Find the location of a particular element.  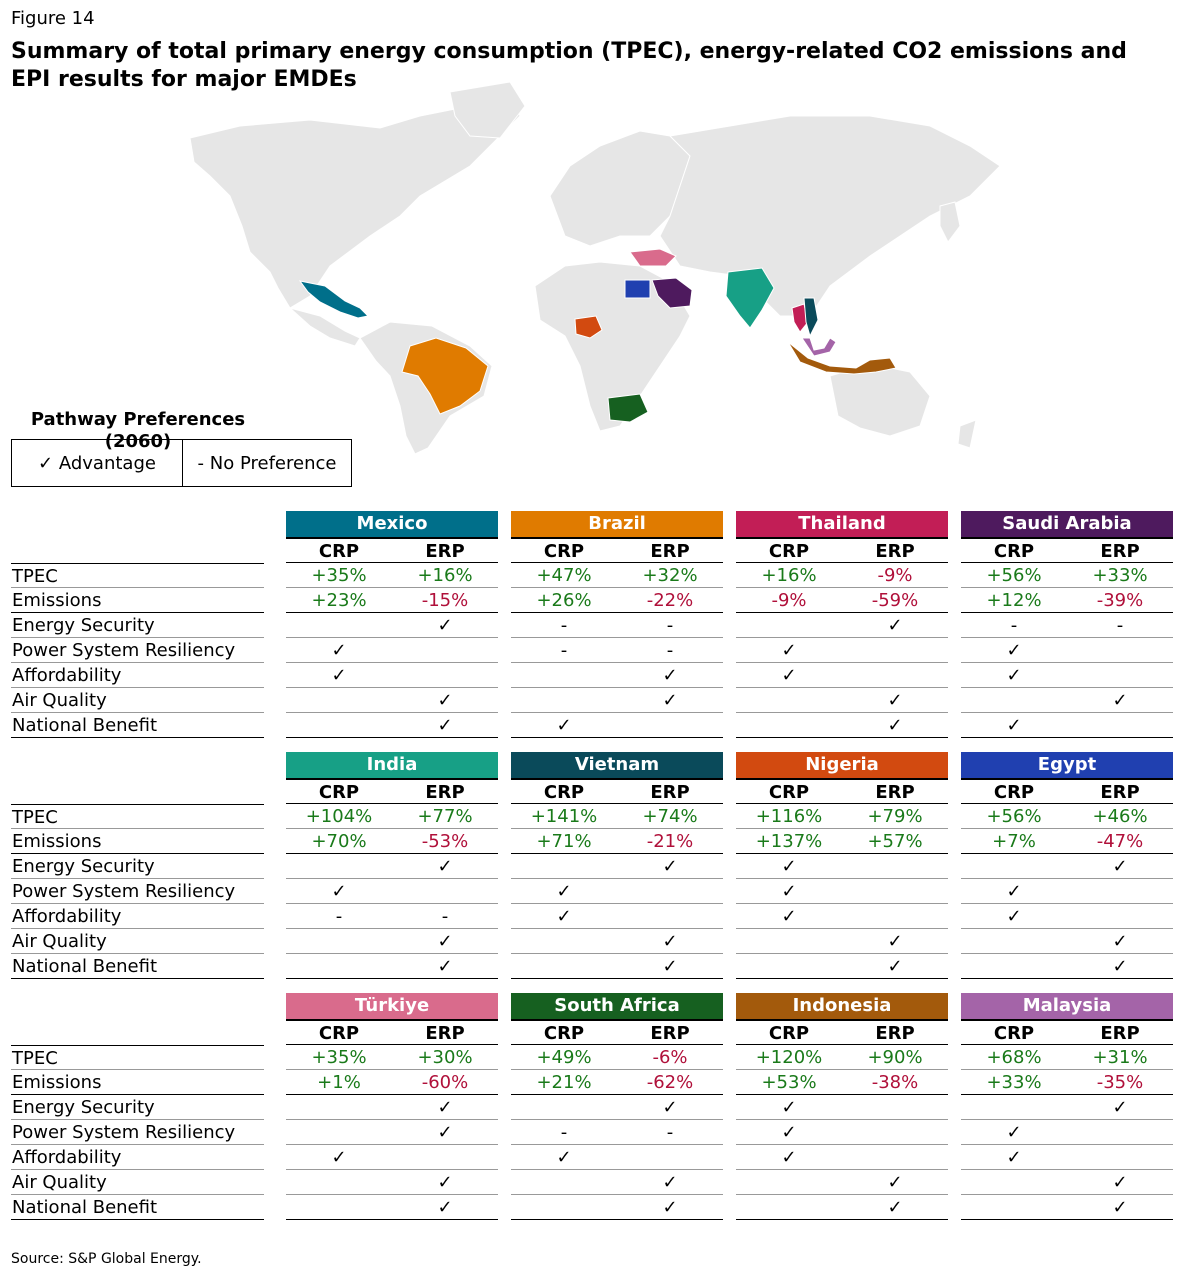

table-cell: +21% is located at coordinates (564, 1082).